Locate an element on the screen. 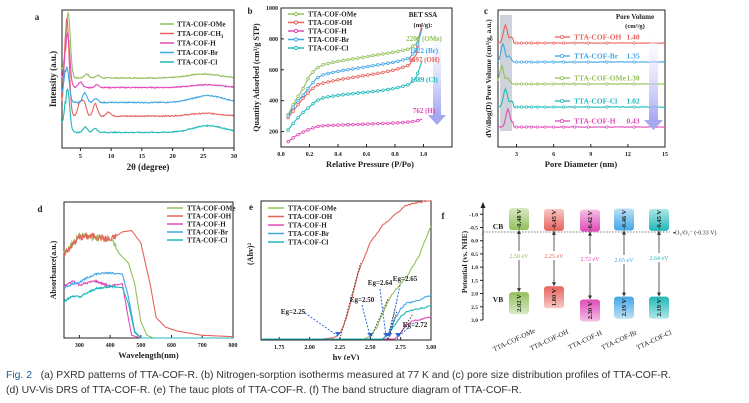 This screenshot has width=749, height=403. x-tick-label: 5 is located at coordinates (81, 156).